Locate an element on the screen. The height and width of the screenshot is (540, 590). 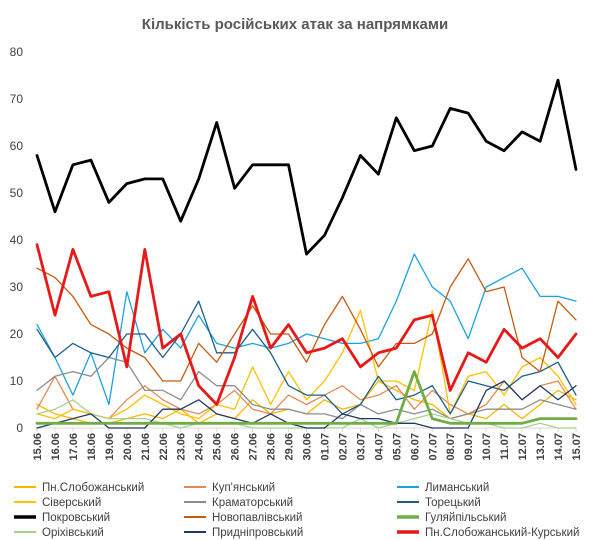
x-tick-label: 05.07 is located at coordinates (397, 447).